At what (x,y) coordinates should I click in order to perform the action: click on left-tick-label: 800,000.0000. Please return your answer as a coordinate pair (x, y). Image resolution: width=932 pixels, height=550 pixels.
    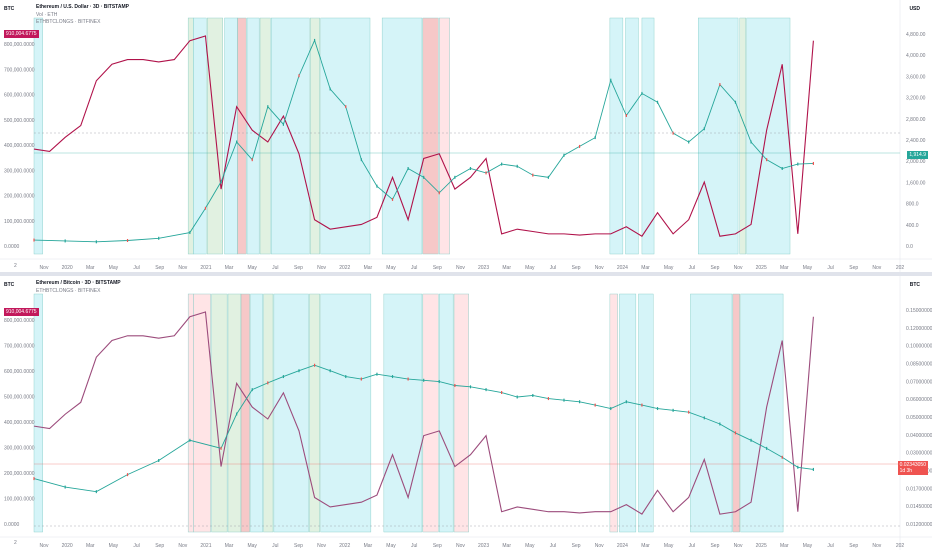
    Looking at the image, I should click on (19, 321).